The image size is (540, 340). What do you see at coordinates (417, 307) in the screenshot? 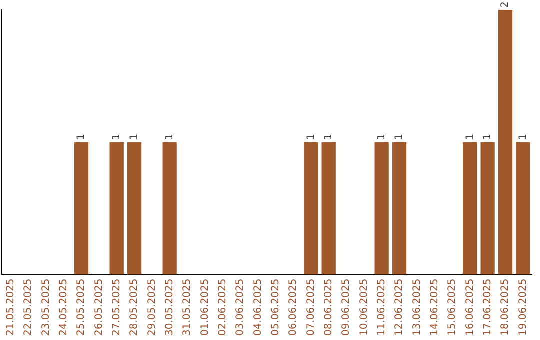
I see `x-tick-label: 13.06.2025` at bounding box center [417, 307].